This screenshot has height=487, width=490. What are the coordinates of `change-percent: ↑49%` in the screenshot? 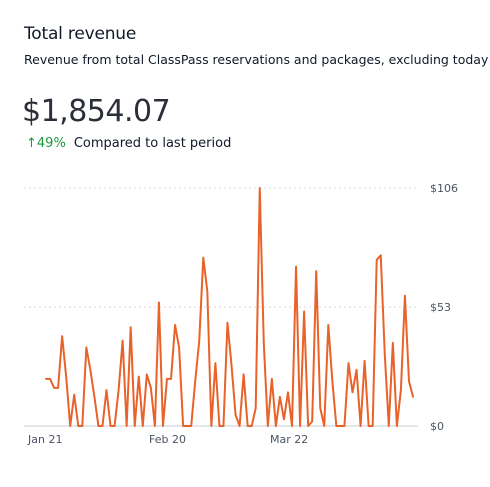 It's located at (46, 143).